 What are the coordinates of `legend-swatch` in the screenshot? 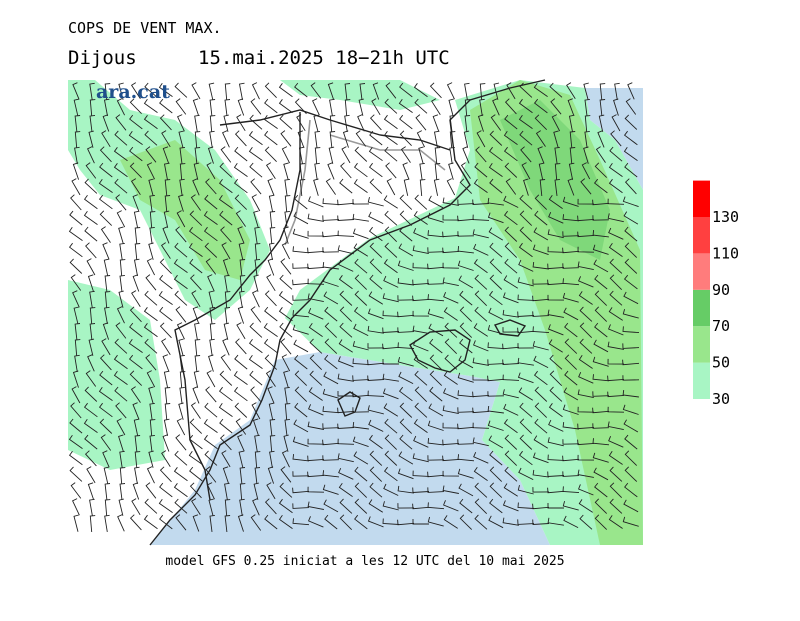 It's located at (701, 271).